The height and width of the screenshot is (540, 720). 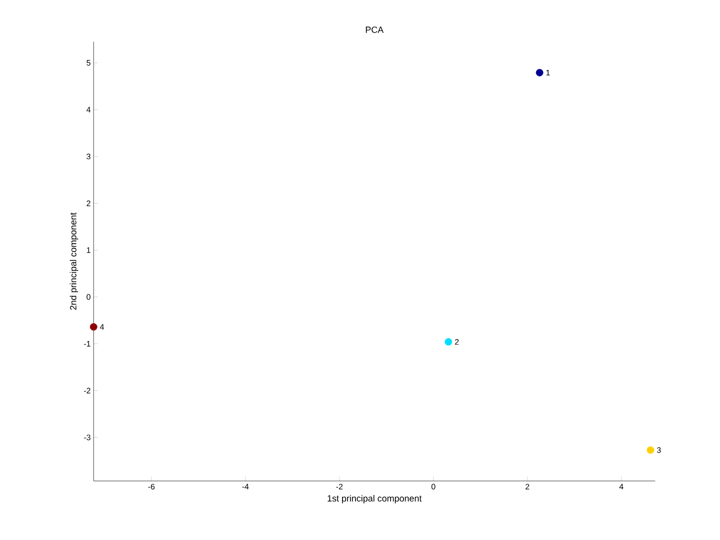 I want to click on x-axis-title: 1st principal component, so click(x=375, y=499).